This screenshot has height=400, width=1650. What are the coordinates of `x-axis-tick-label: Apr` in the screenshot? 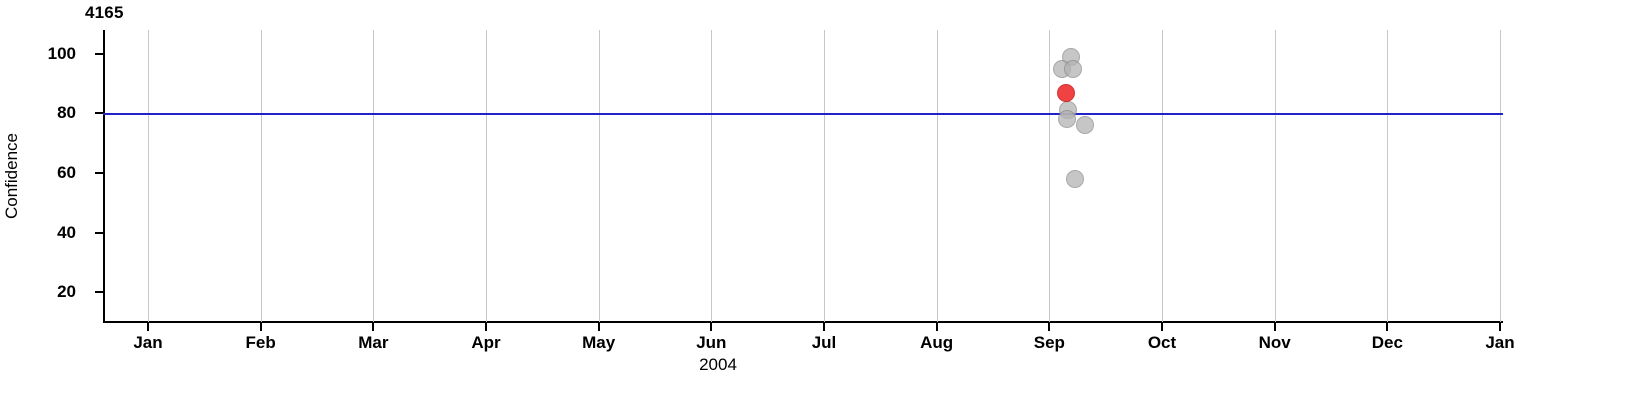 It's located at (486, 342).